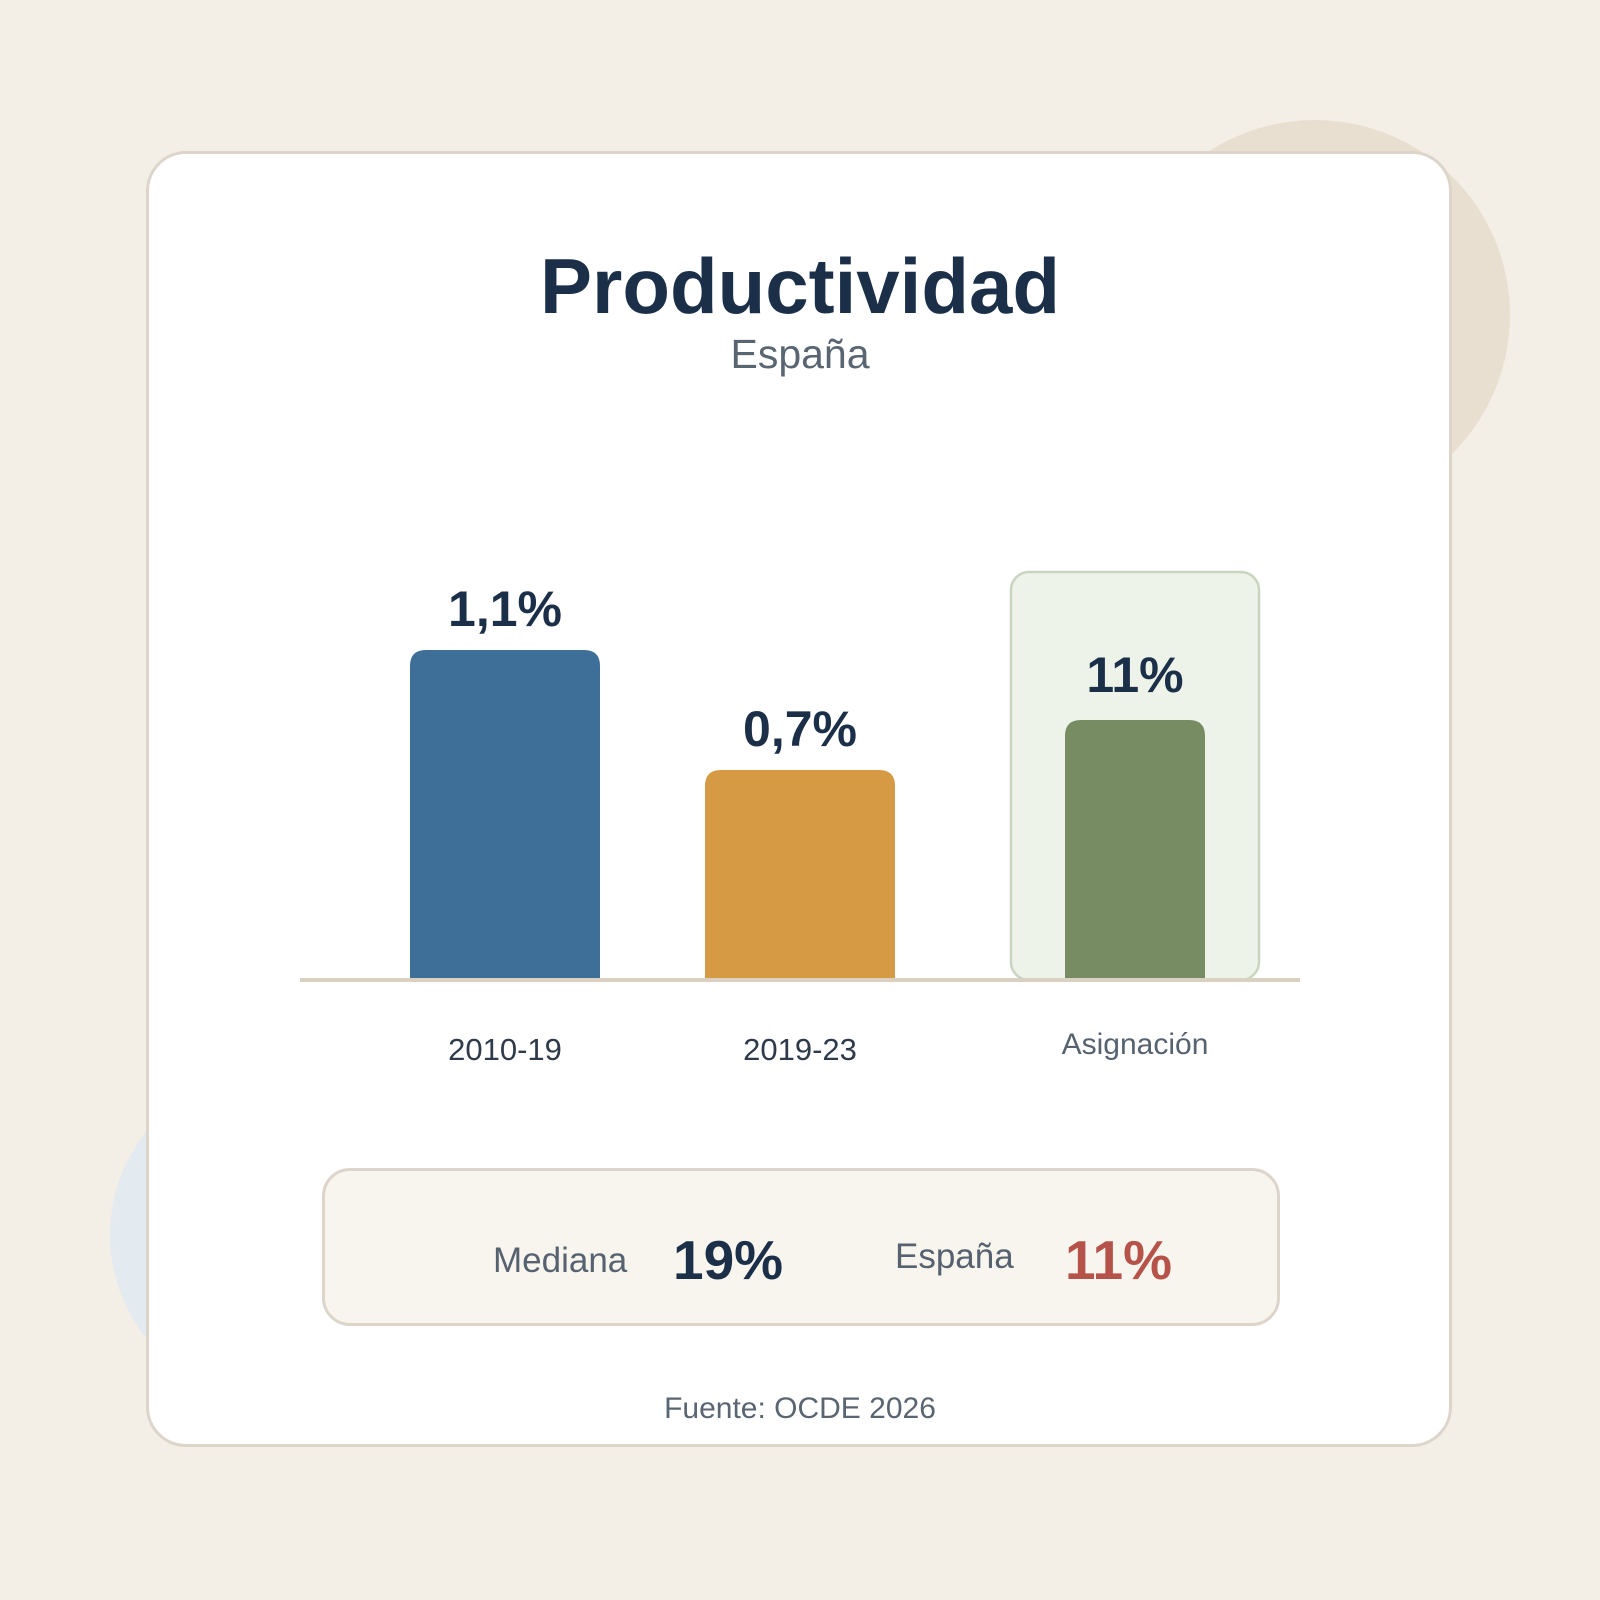  What do you see at coordinates (800, 1408) in the screenshot?
I see `source-note: Fuente: OCDE 2026` at bounding box center [800, 1408].